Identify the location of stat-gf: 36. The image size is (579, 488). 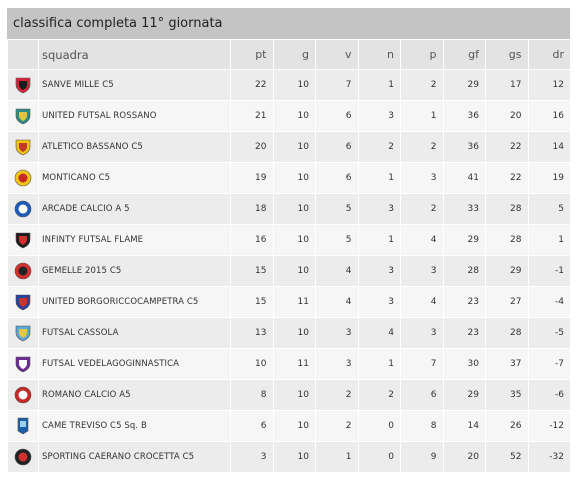
(464, 147).